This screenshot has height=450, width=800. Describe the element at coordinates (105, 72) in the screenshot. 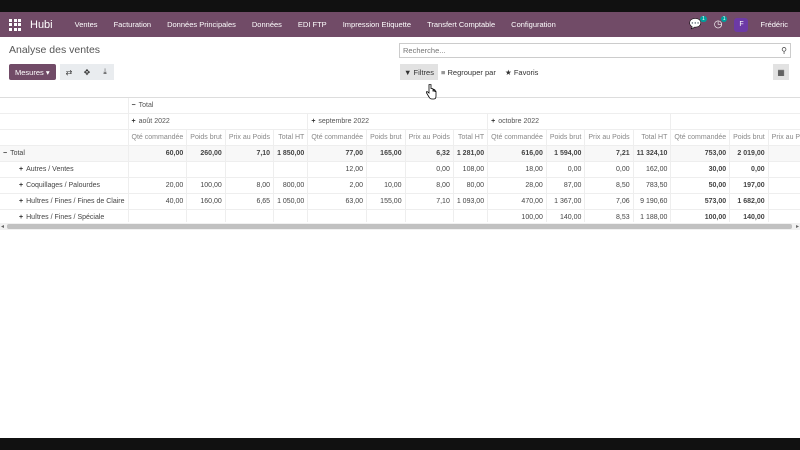

I see `download-button: ⤓` at that location.